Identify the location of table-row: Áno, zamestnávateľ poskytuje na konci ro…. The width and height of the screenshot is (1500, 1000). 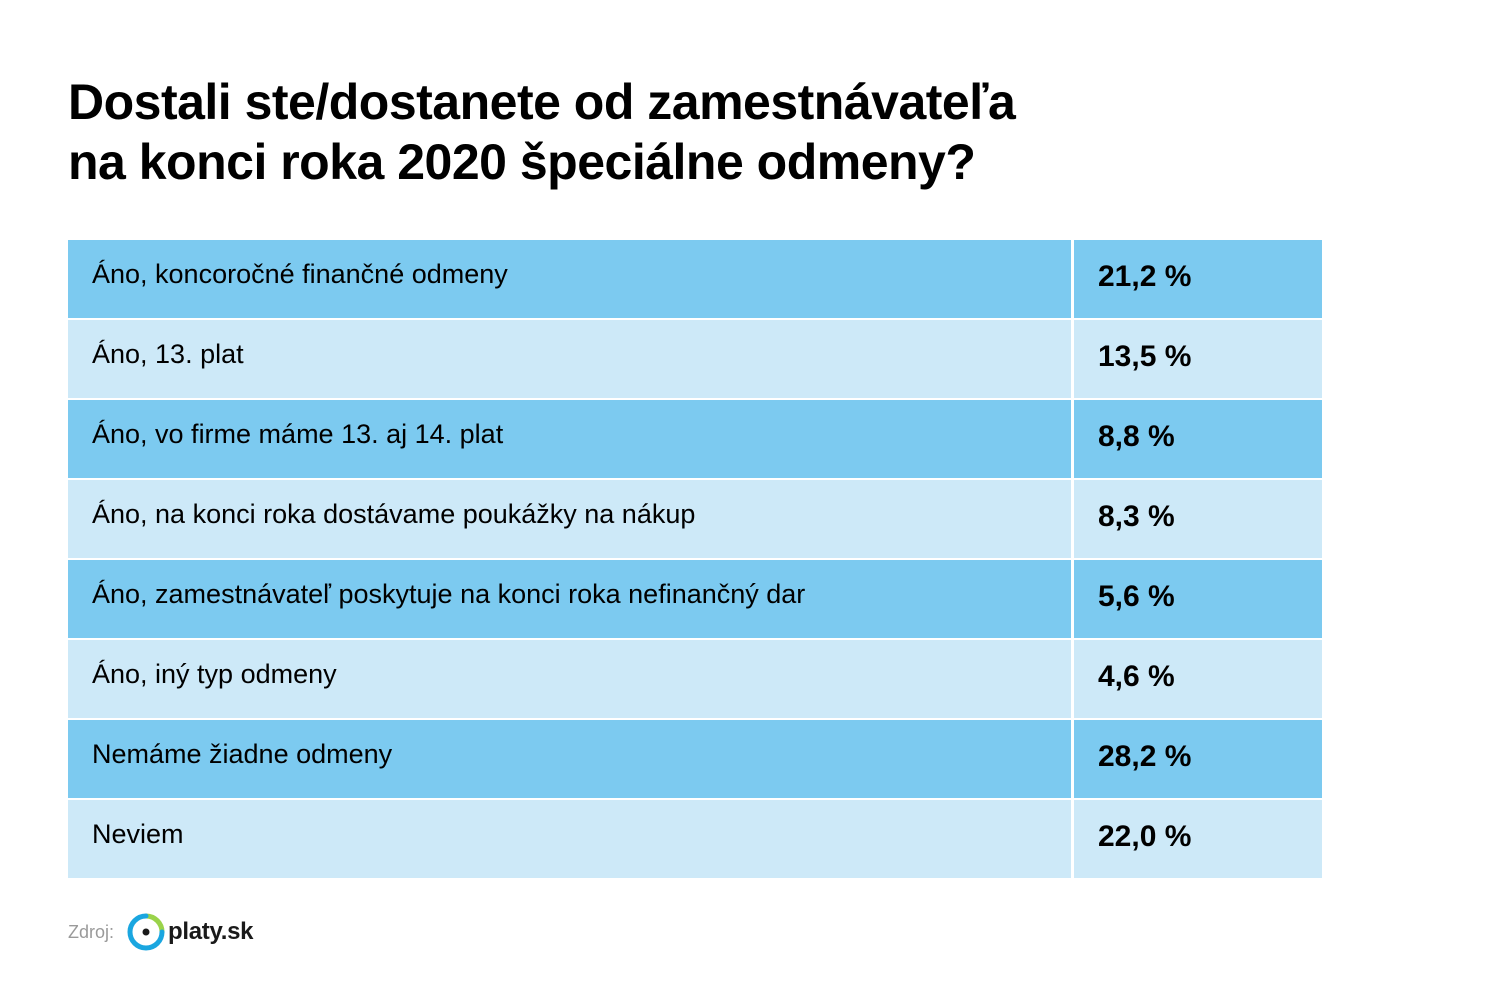
(695, 599).